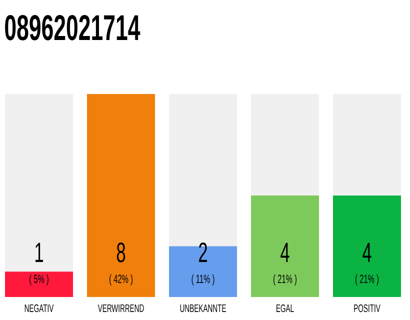 The height and width of the screenshot is (320, 410). What do you see at coordinates (121, 308) in the screenshot?
I see `x-tick-label: VERWIRREND` at bounding box center [121, 308].